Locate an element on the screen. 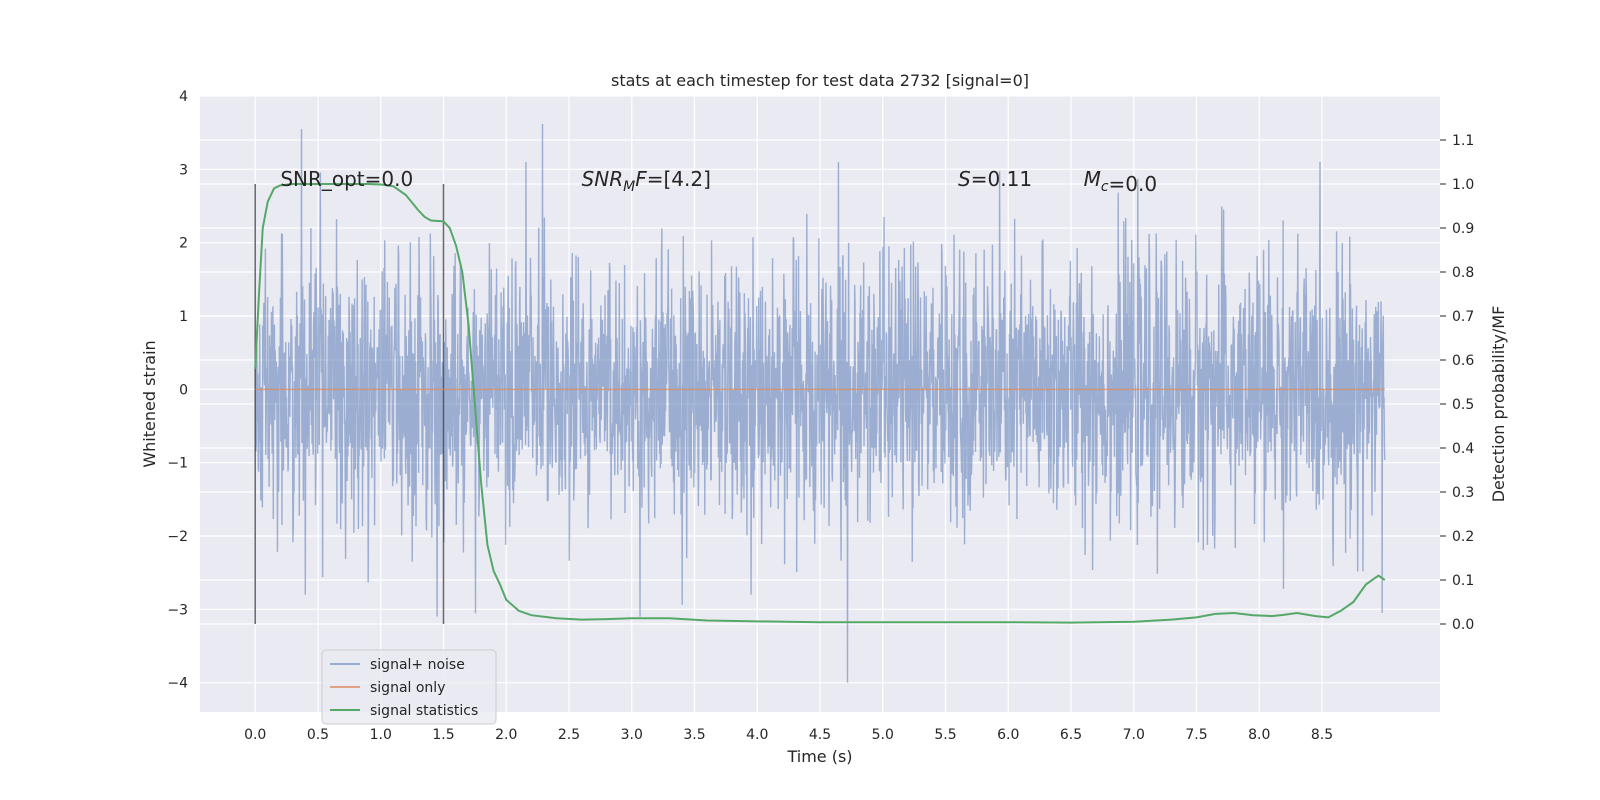  y-tick-label-right: 1.1 is located at coordinates (1463, 141).